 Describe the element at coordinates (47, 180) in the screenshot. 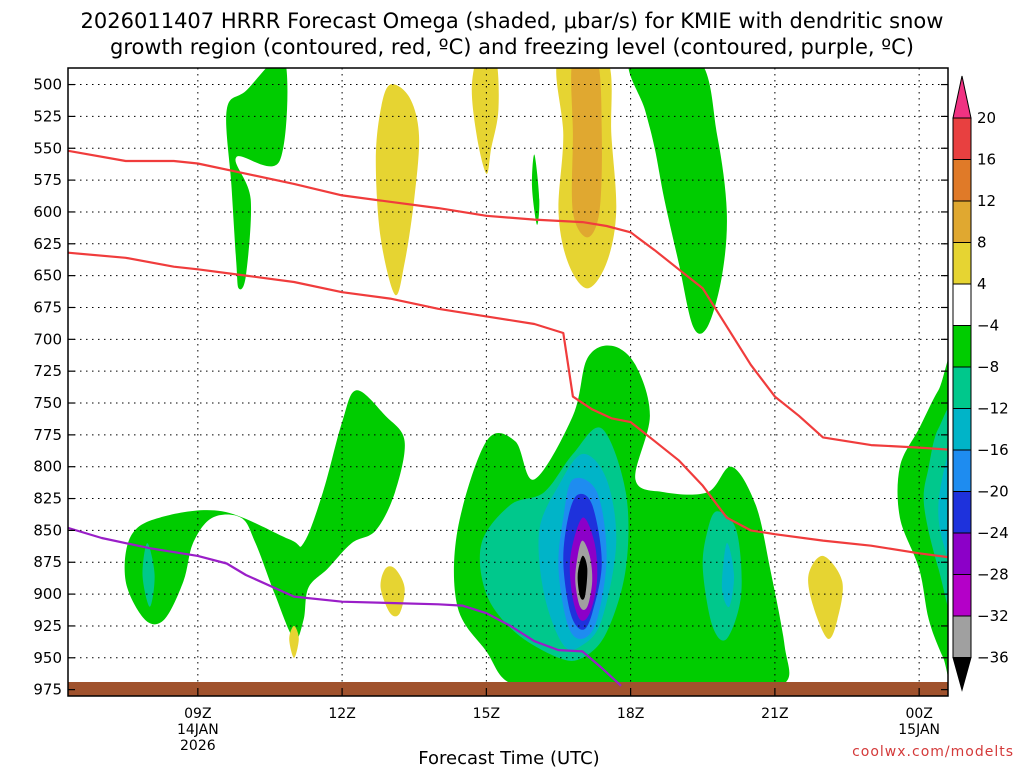

I see `y-tick-label-575: 575` at that location.